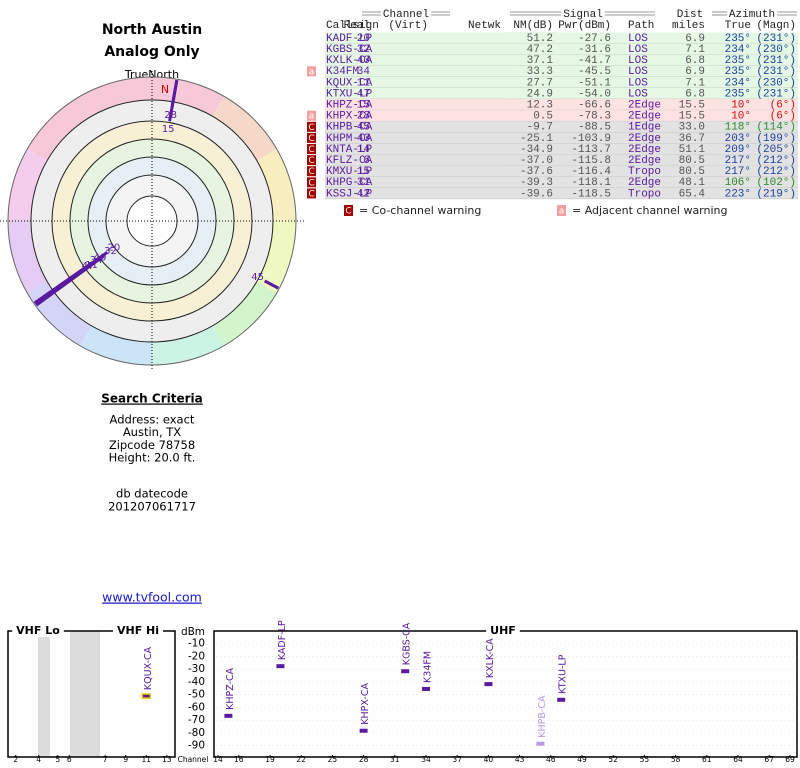  Describe the element at coordinates (408, 26) in the screenshot. I see `column-header: (Virt)` at that location.